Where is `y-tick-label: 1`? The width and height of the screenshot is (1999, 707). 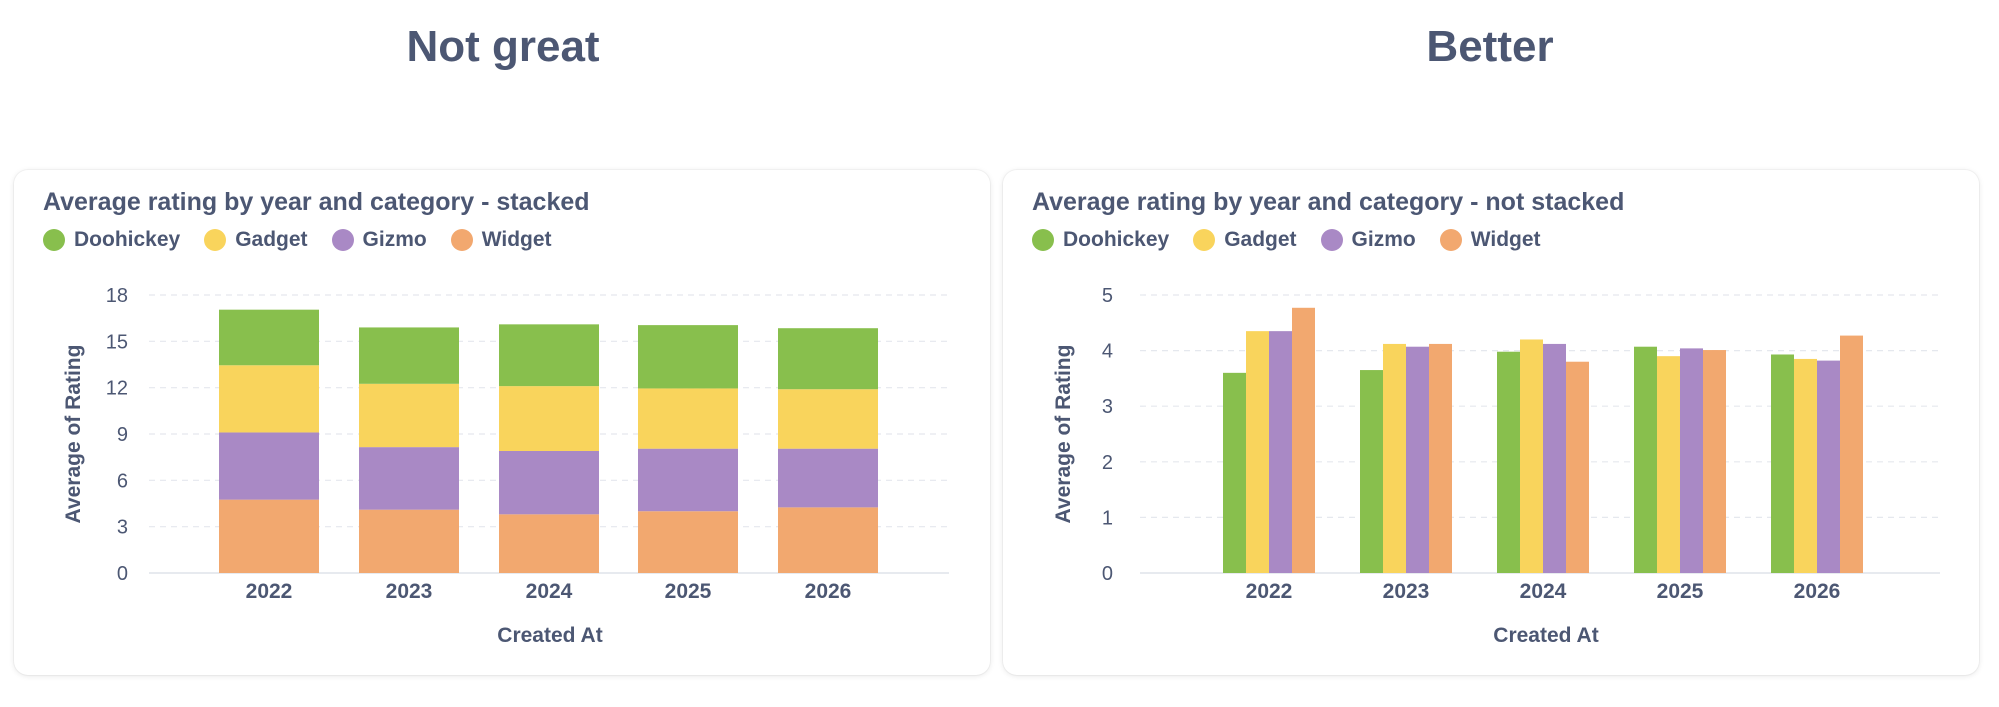 y-tick-label: 1 is located at coordinates (1107, 518).